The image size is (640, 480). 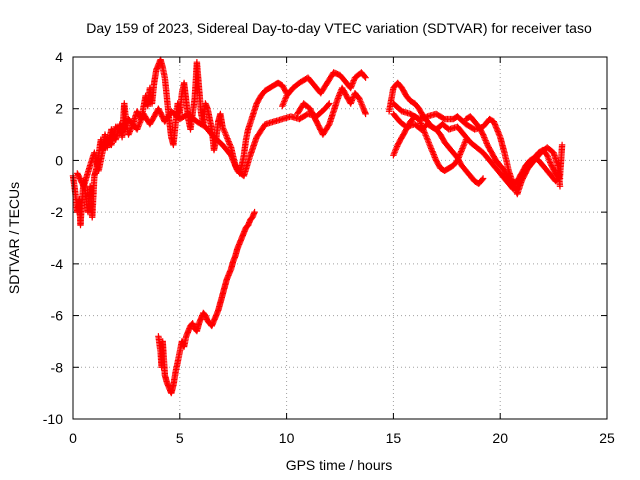 I want to click on x-tick-label: 15, so click(x=394, y=438).